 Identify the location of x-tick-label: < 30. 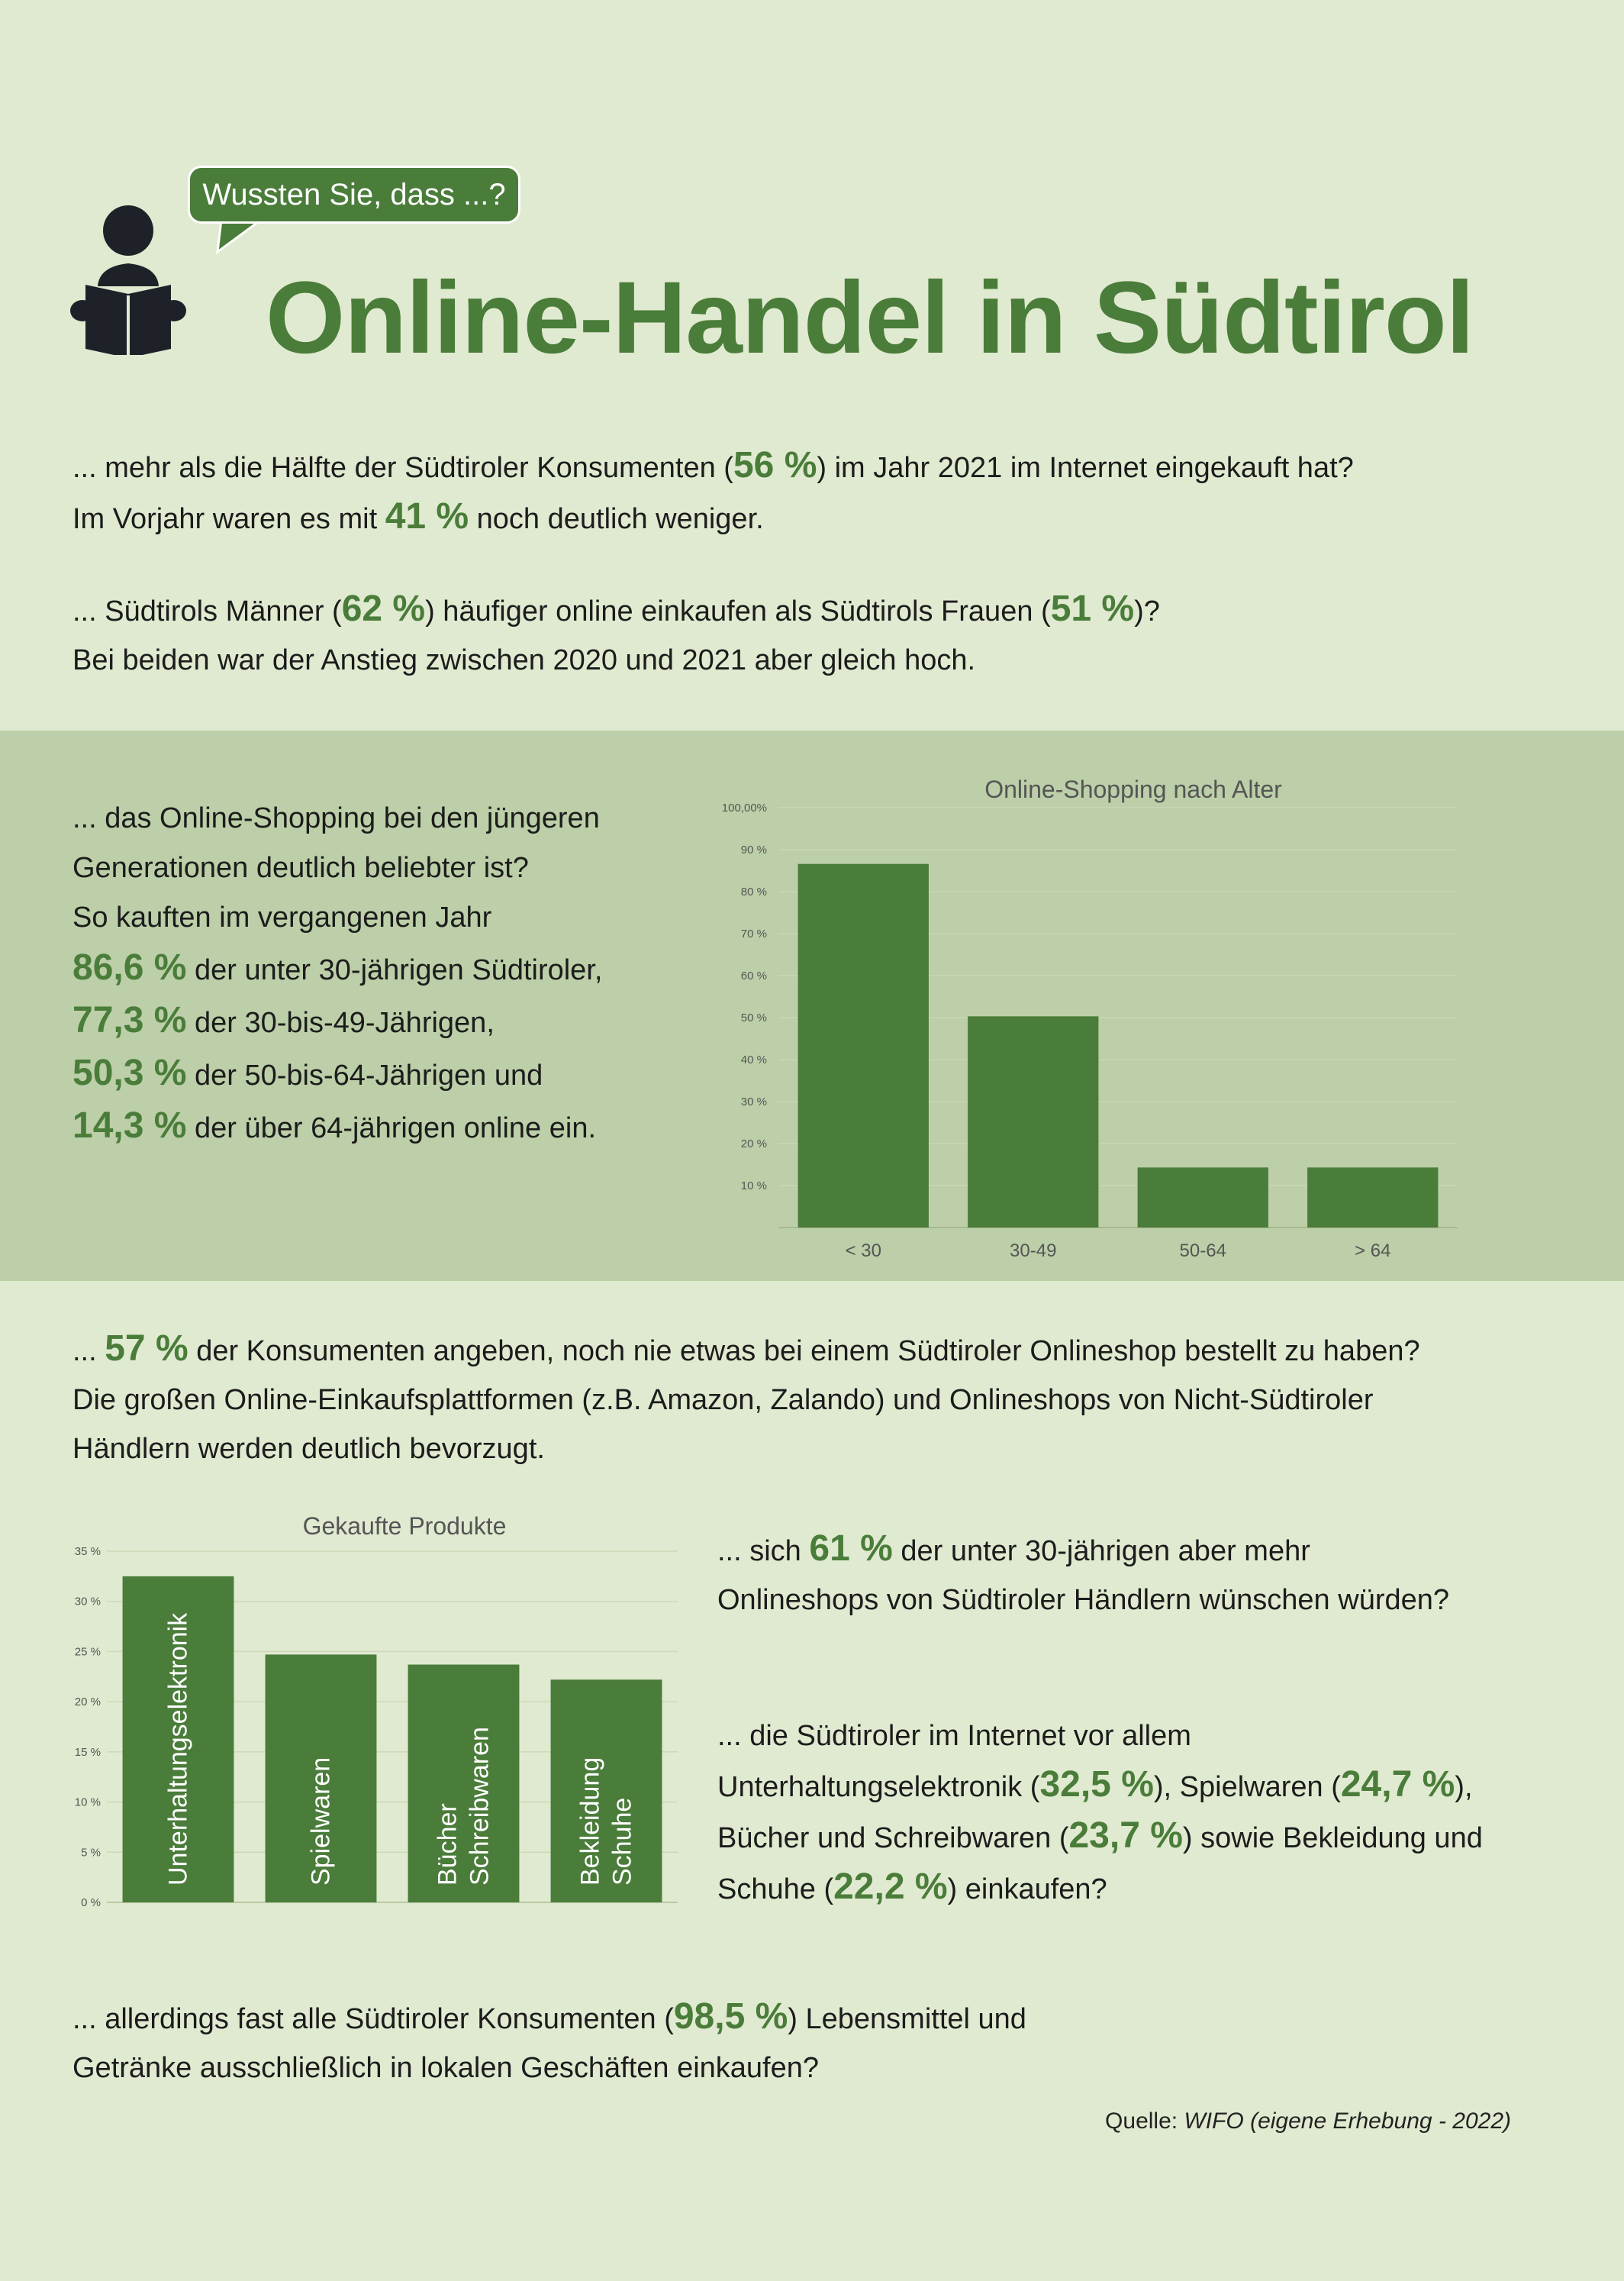
(863, 1251).